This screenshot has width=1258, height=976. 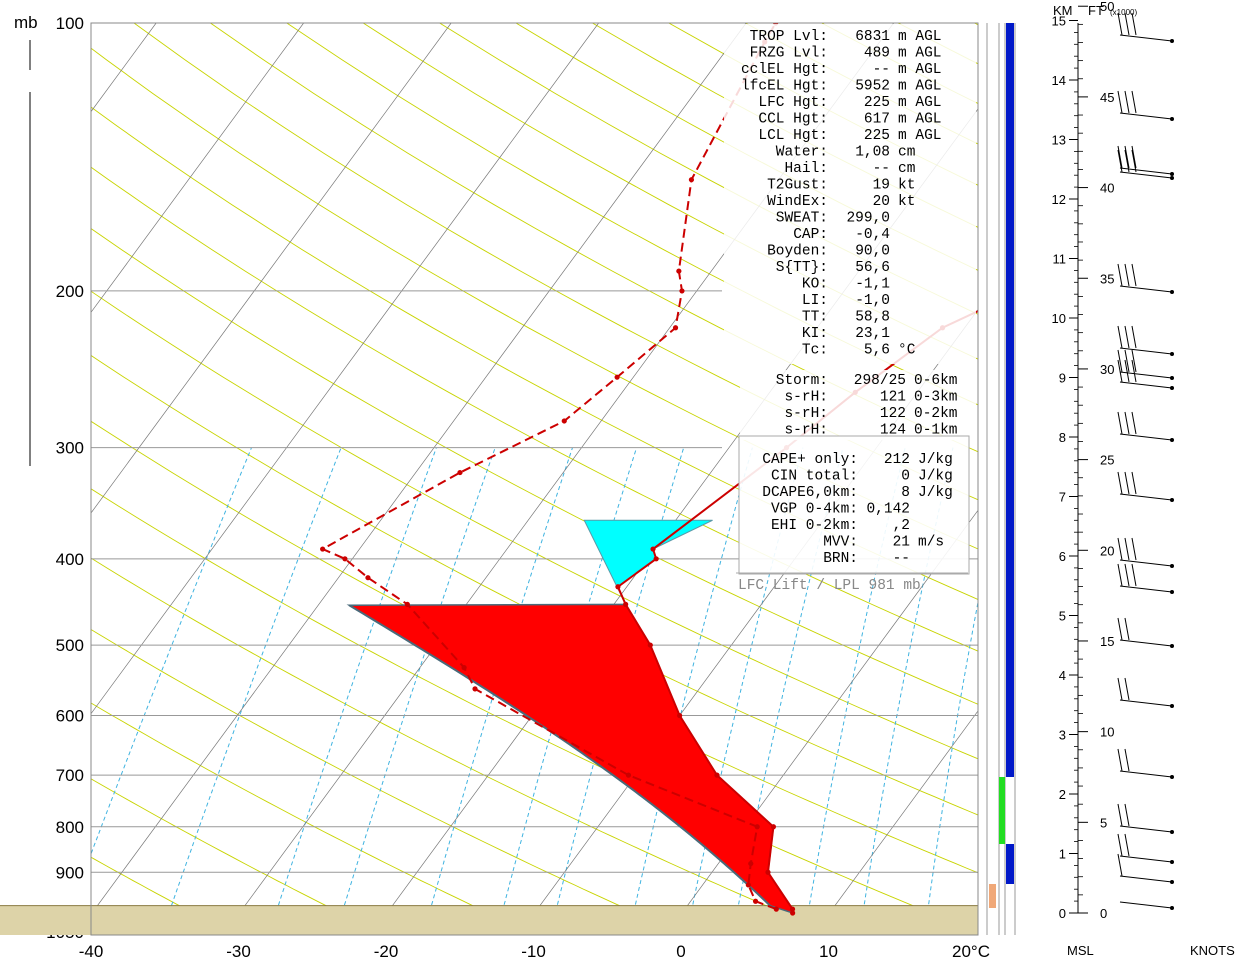 I want to click on km-scale-label: KM, so click(x=1063, y=10).